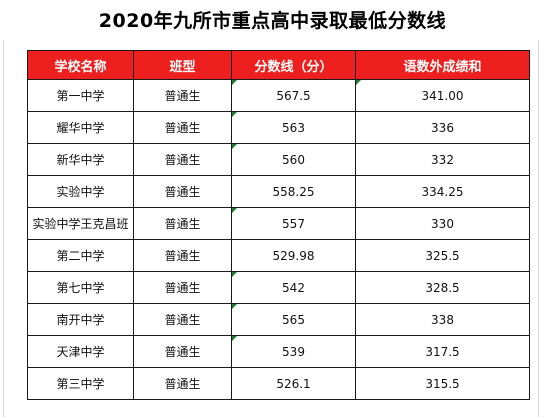 Image resolution: width=545 pixels, height=417 pixels. Describe the element at coordinates (442, 95) in the screenshot. I see `subjects-total-cell: 341.00` at that location.